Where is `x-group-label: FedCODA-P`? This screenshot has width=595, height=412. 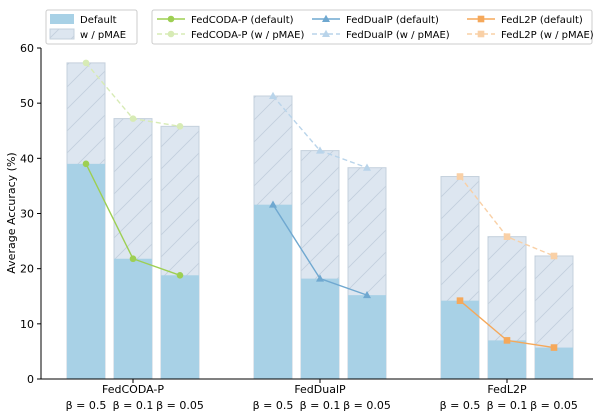
x-group-label: FedCODA-P is located at coordinates (133, 389).